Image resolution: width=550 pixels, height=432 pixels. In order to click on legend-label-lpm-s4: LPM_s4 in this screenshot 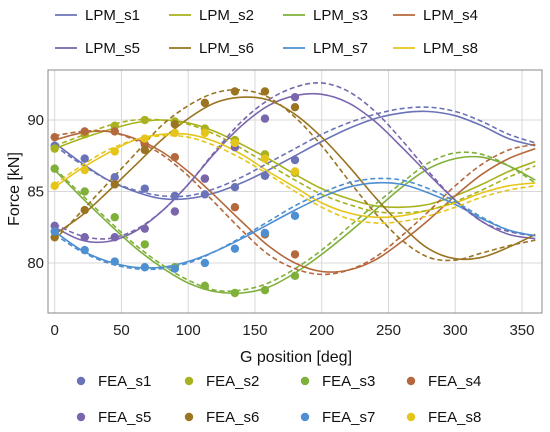, I will do `click(450, 15)`.